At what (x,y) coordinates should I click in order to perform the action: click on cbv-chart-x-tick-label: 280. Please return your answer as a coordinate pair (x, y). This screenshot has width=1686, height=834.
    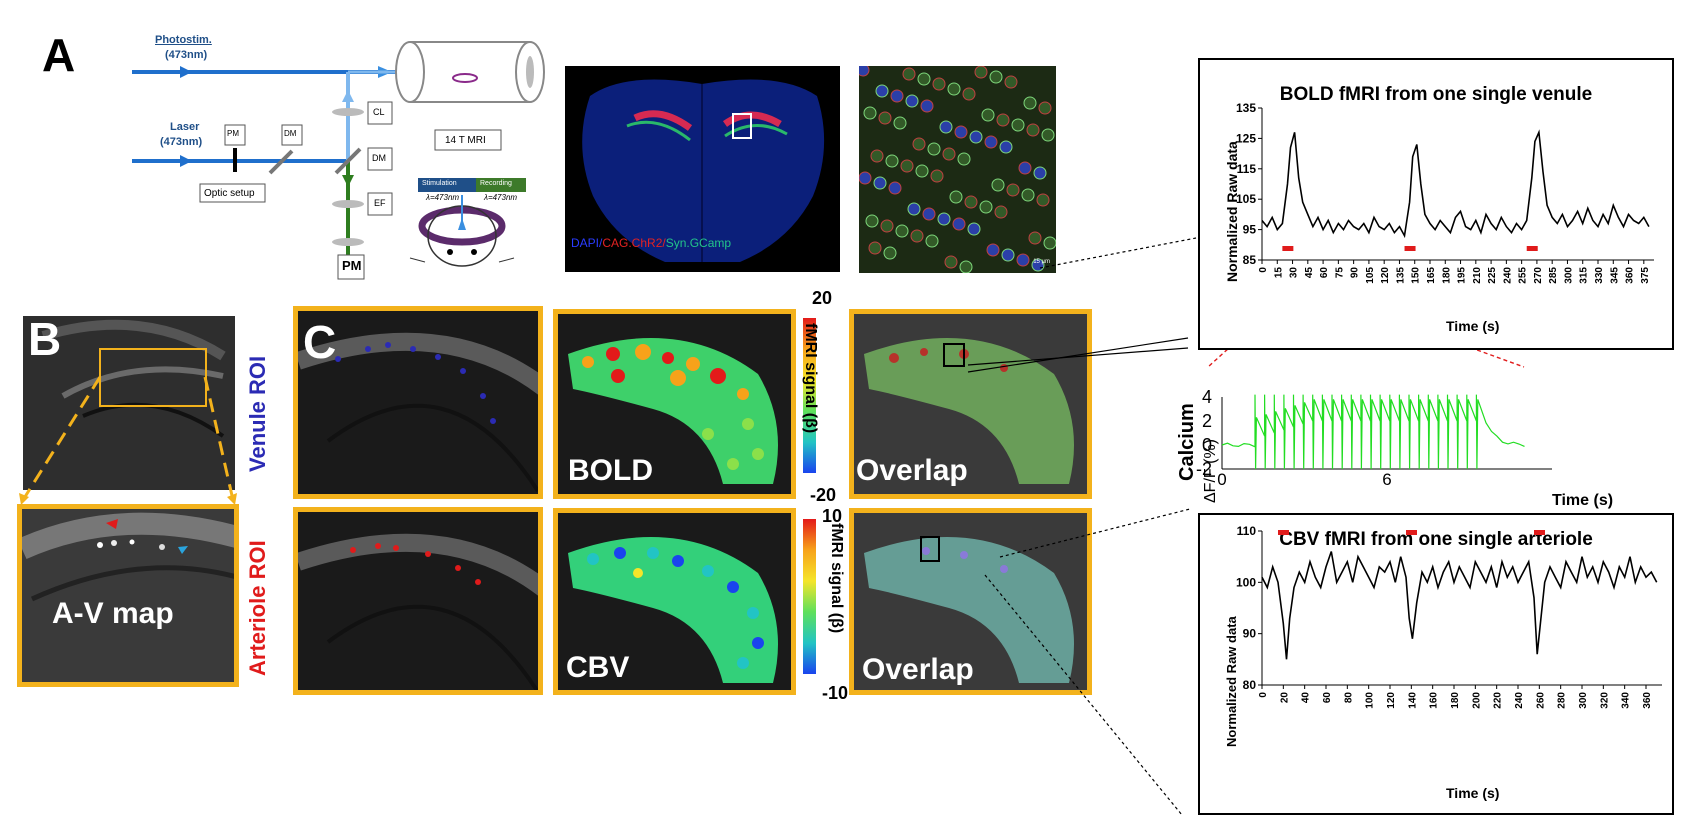
    Looking at the image, I should click on (1562, 700).